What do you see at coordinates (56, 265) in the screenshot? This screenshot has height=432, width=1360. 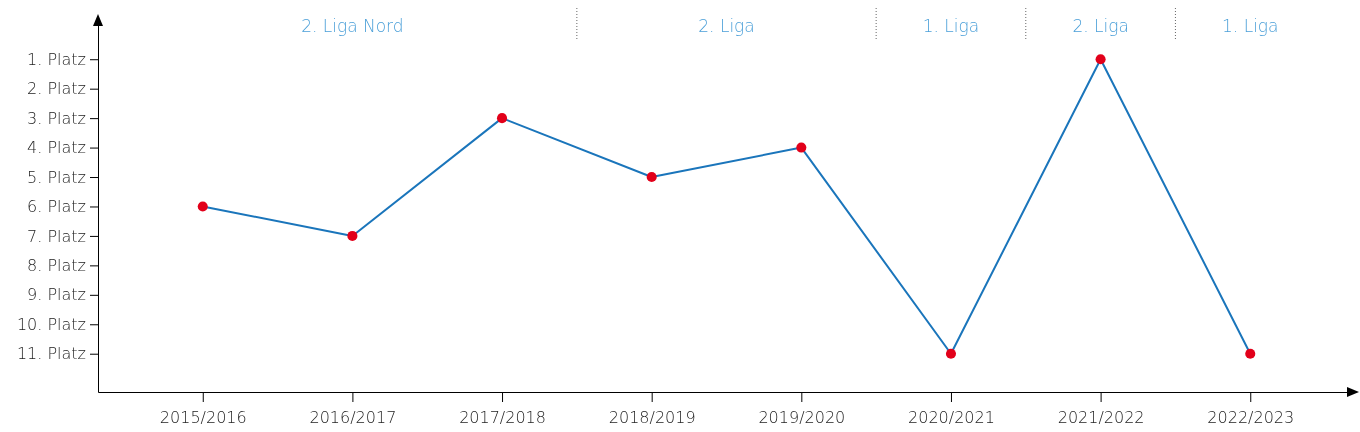 I see `y-tick-label: 8. Platz` at bounding box center [56, 265].